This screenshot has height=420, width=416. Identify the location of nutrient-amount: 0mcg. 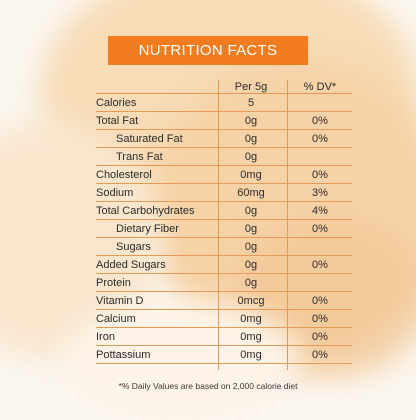
(251, 301).